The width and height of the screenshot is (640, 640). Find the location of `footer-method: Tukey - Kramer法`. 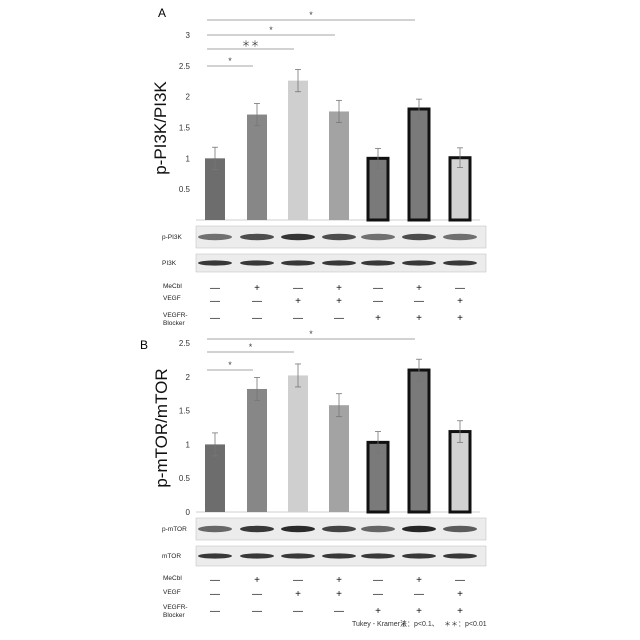

footer-method: Tukey - Kramer法 is located at coordinates (379, 623).